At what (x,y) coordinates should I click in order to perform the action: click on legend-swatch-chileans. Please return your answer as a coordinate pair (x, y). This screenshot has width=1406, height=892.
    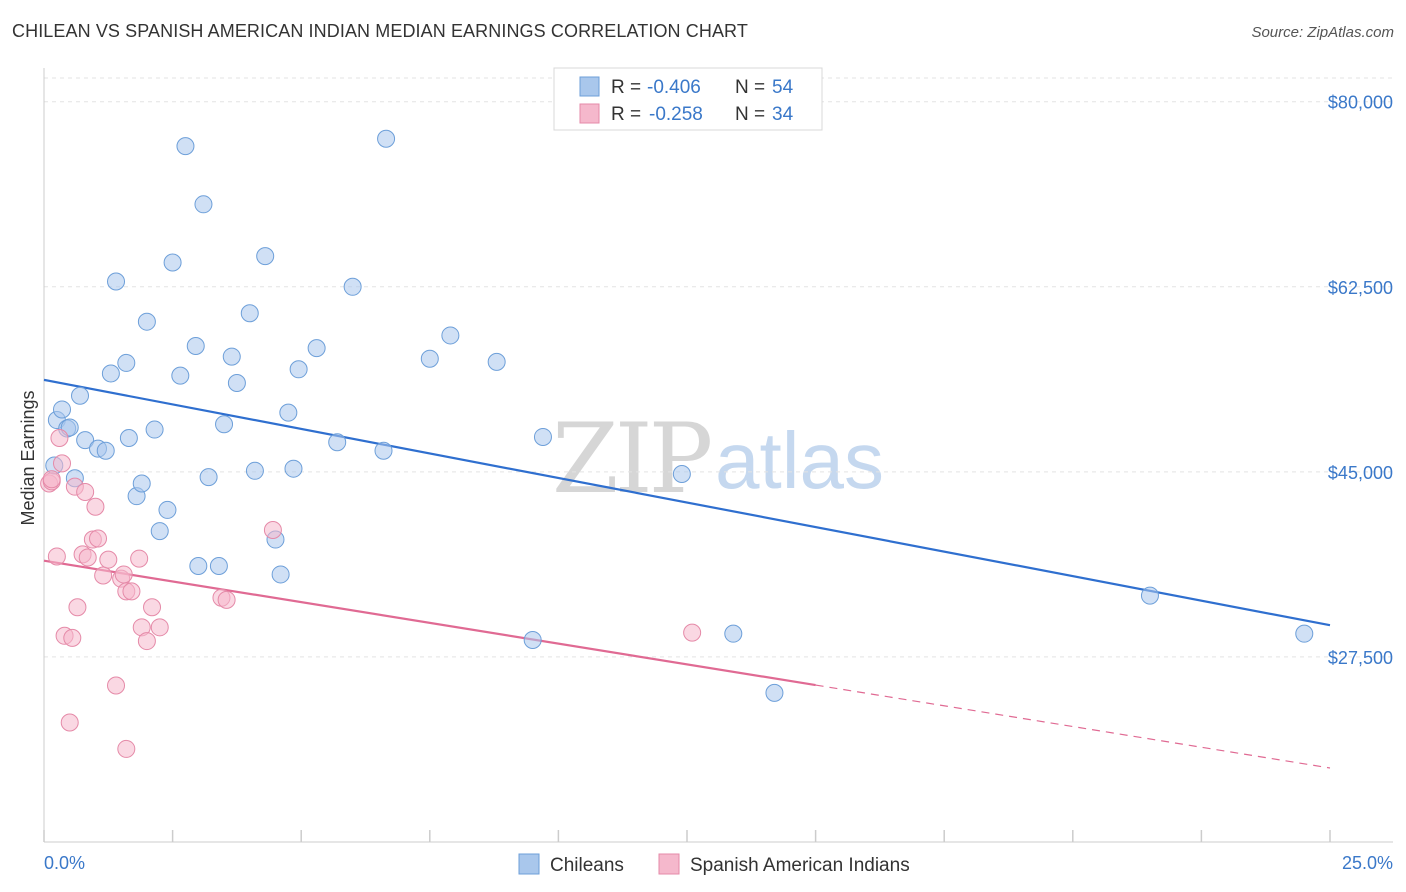
    Looking at the image, I should click on (589, 86).